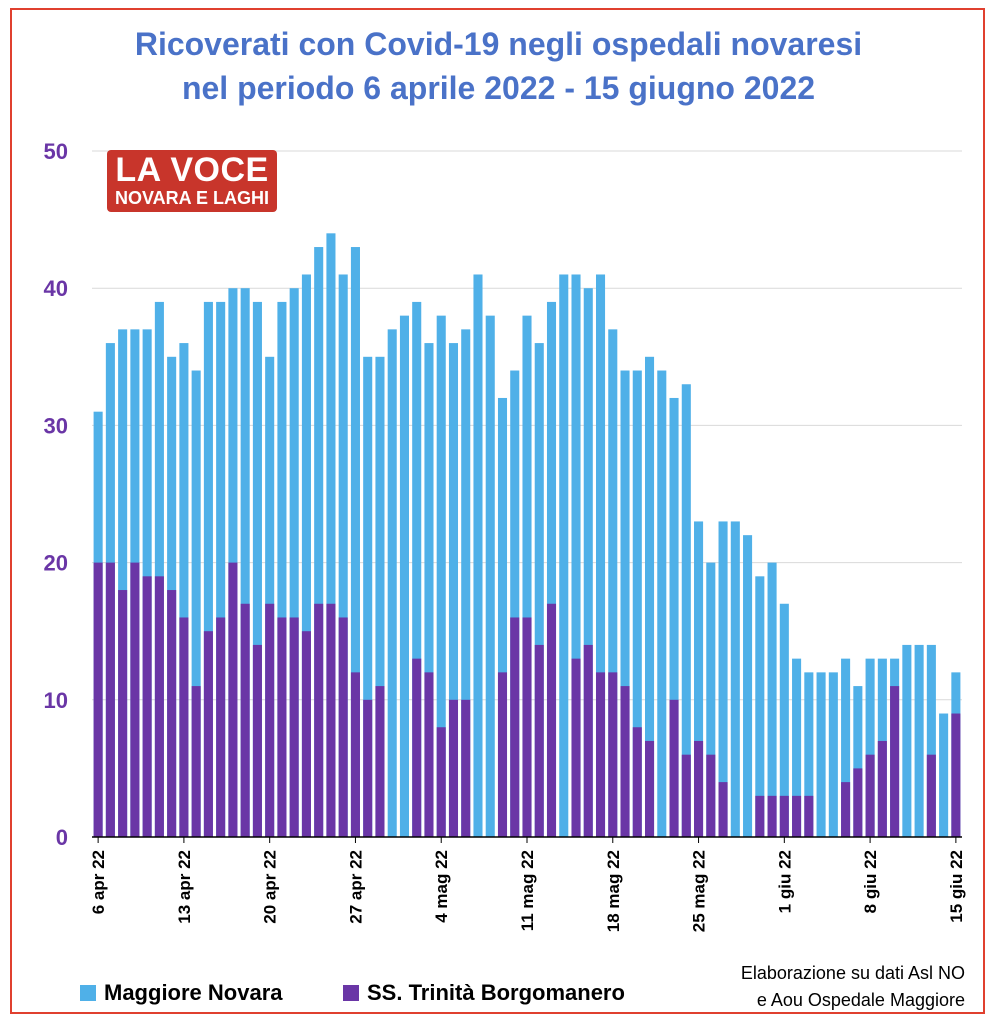 The image size is (997, 1024). What do you see at coordinates (870, 881) in the screenshot?
I see `x-tick-label: 8 giu 22` at bounding box center [870, 881].